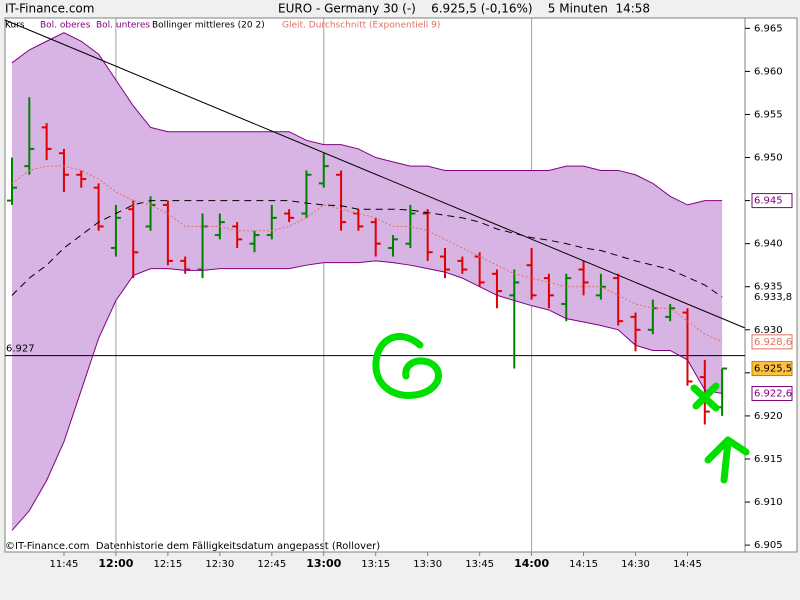 The height and width of the screenshot is (600, 800). What do you see at coordinates (768, 330) in the screenshot?
I see `y-tick-label: 6.930` at bounding box center [768, 330].